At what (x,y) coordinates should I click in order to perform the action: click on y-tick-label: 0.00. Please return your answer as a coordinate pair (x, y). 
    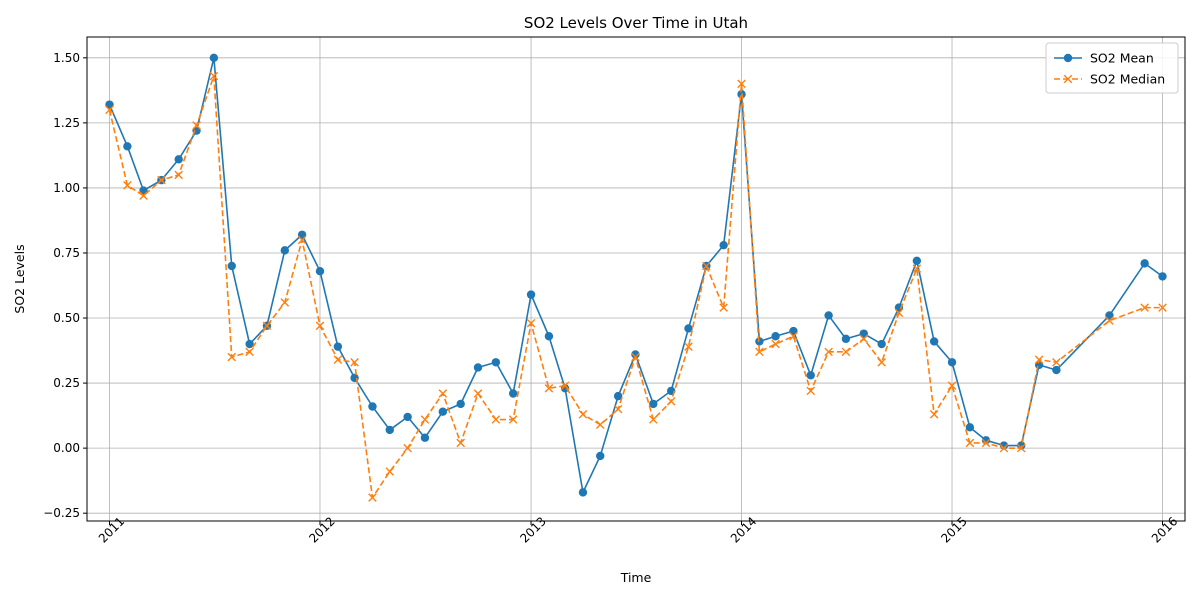
    Looking at the image, I should click on (66, 448).